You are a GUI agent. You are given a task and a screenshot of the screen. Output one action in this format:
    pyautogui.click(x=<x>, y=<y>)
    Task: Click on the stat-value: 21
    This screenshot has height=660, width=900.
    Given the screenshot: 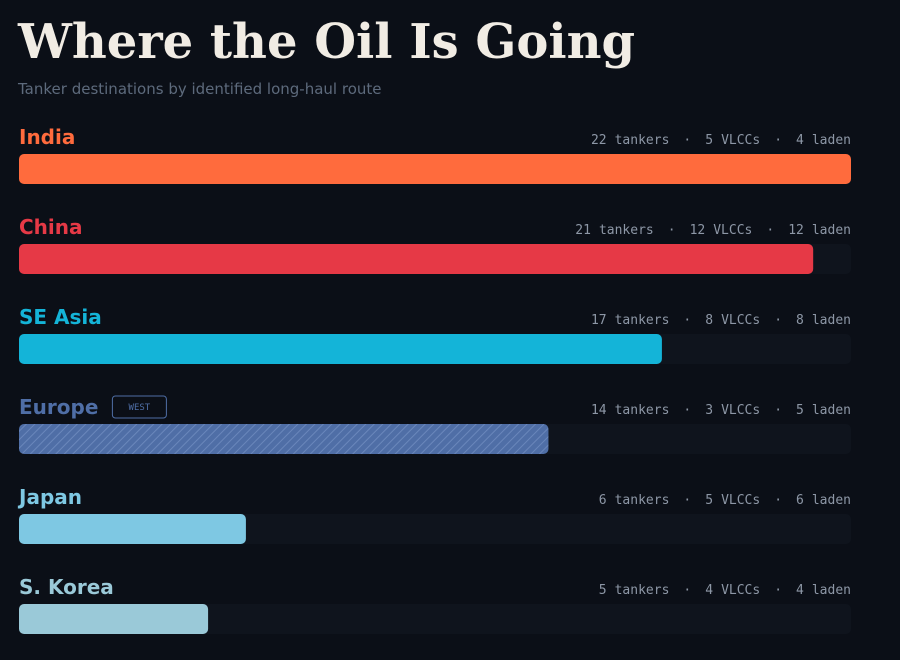 What is the action you would take?
    pyautogui.click(x=583, y=230)
    